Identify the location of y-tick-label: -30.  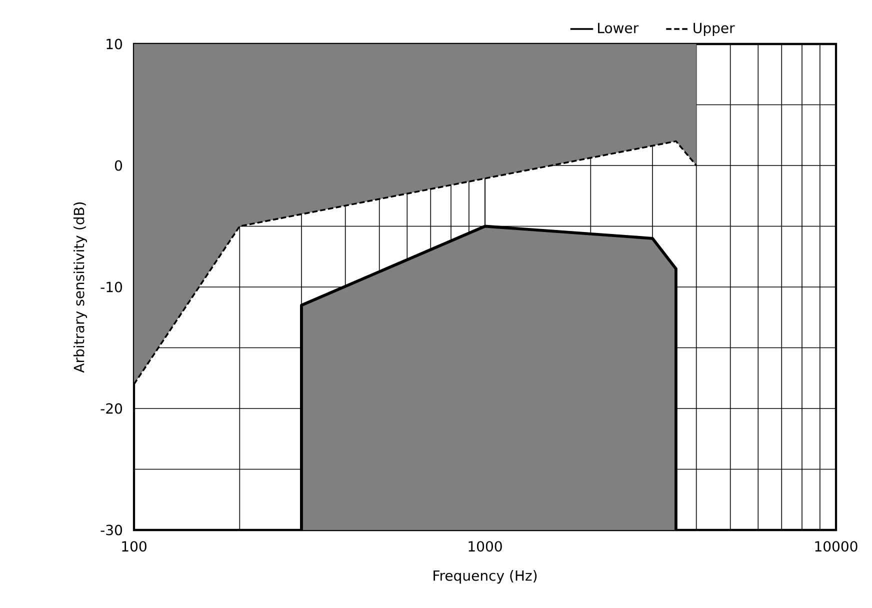
(111, 530).